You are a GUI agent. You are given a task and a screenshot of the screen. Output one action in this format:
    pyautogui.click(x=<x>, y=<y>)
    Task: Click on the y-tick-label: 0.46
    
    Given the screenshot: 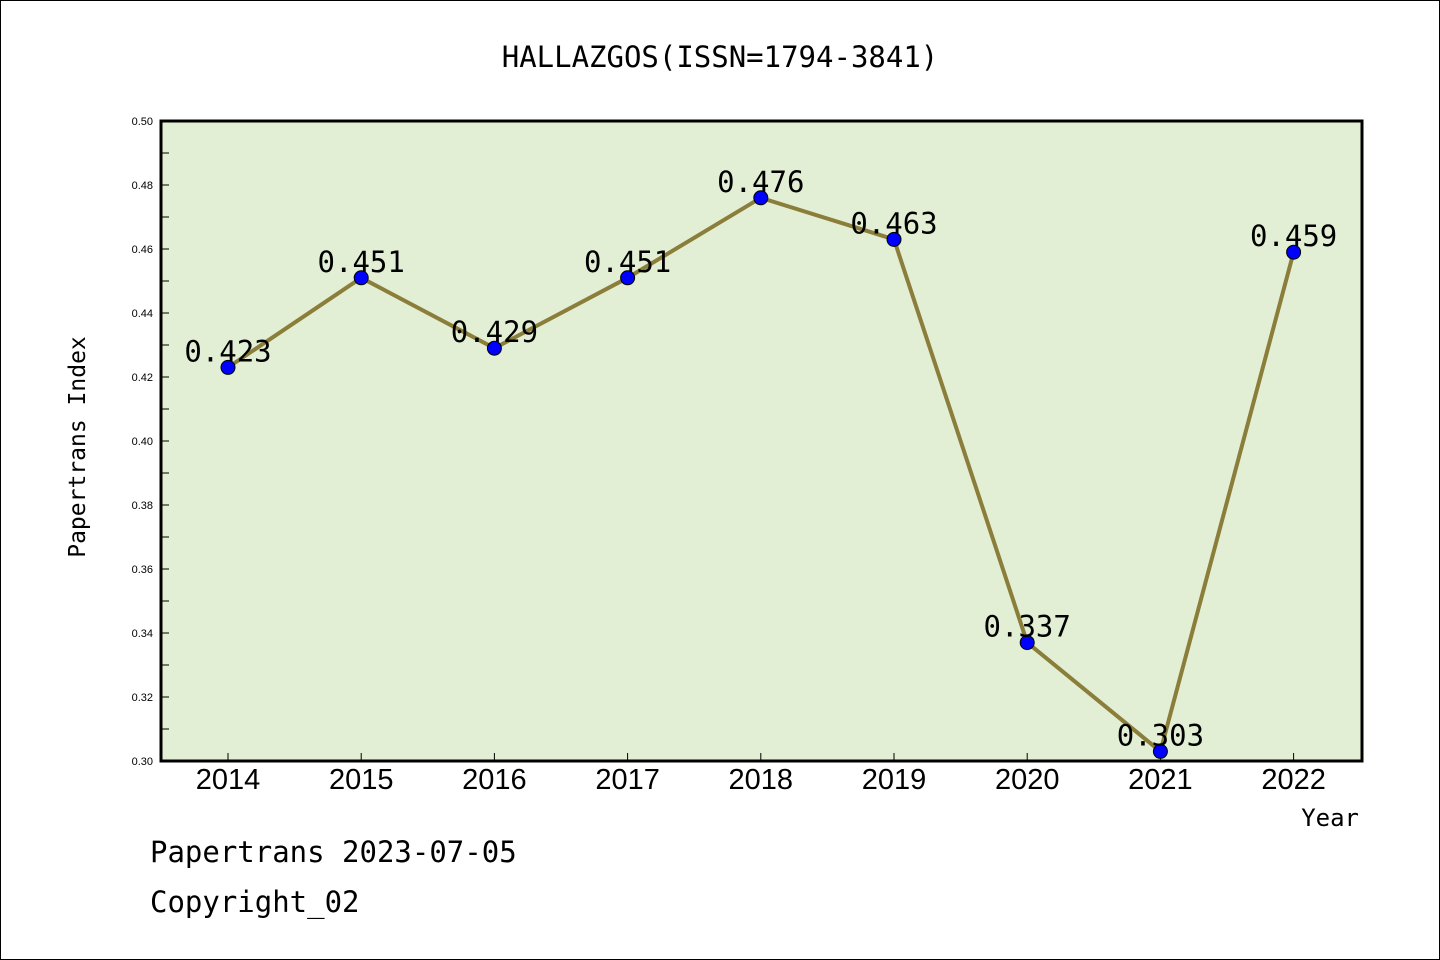 What is the action you would take?
    pyautogui.click(x=142, y=250)
    